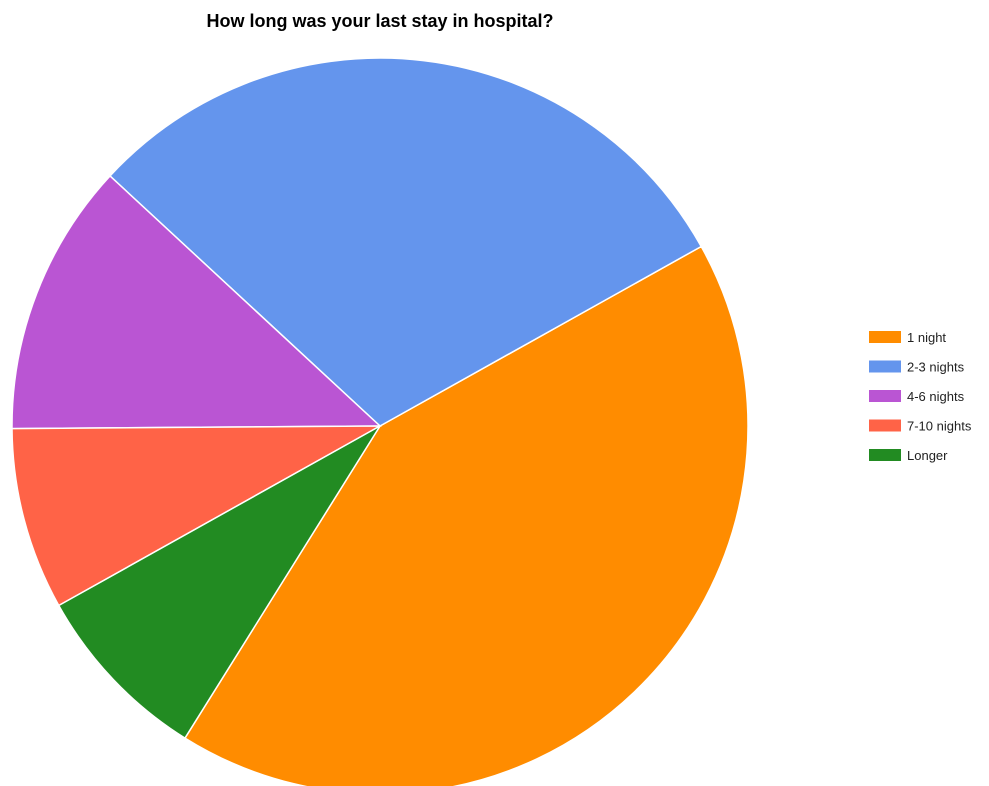 The image size is (989, 786). Describe the element at coordinates (885, 396) in the screenshot. I see `legend-swatch-4-6-nights` at that location.